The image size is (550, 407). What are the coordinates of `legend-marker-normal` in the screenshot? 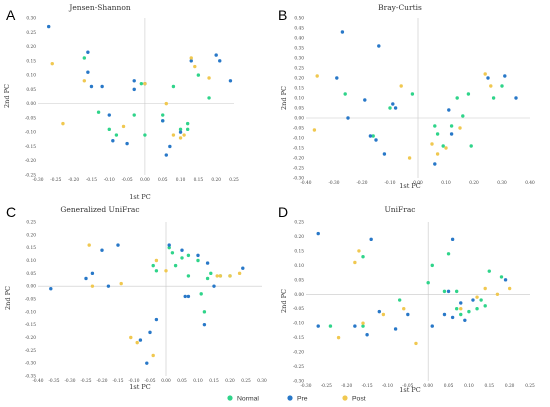 It's located at (230, 398).